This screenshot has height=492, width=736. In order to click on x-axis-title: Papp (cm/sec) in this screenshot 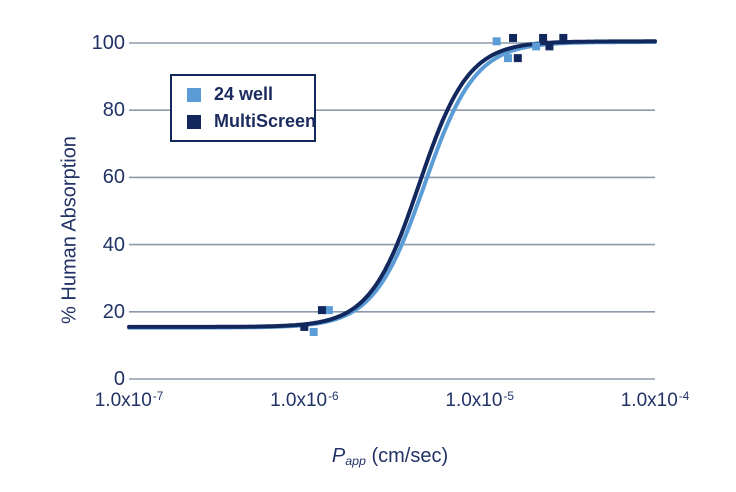, I will do `click(390, 456)`.